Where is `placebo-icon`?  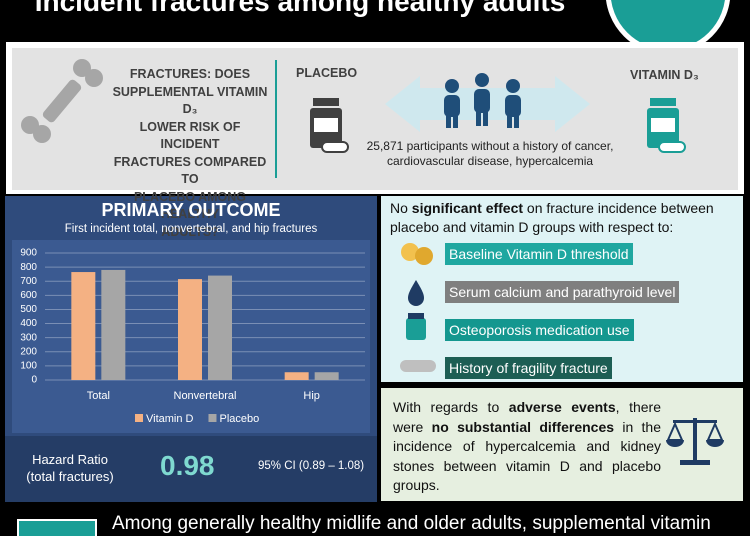
placebo-icon is located at coordinates (329, 125).